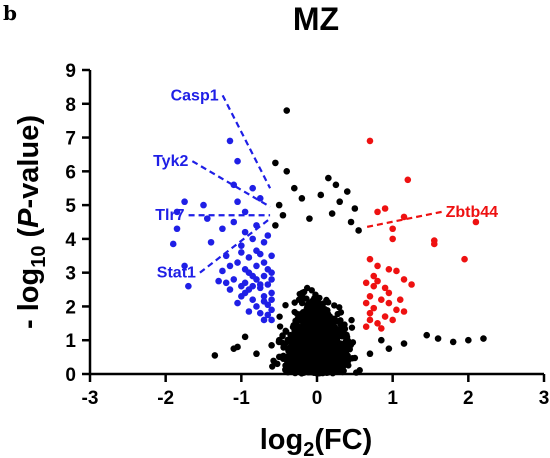 The width and height of the screenshot is (550, 458). Describe the element at coordinates (170, 161) in the screenshot. I see `gene-label: Tyk2` at that location.